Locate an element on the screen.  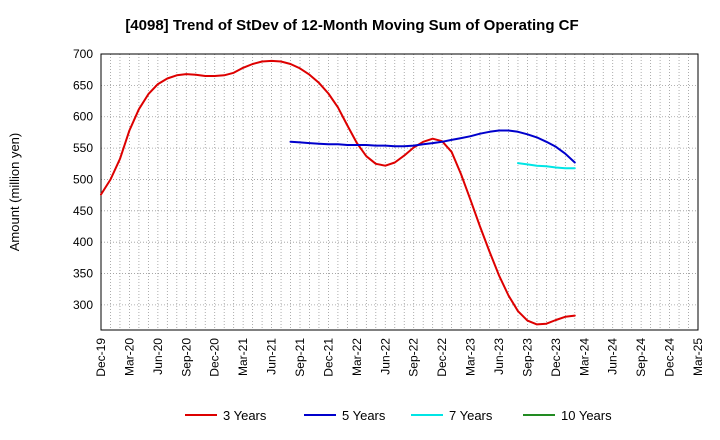
y-tick-label: 350 is located at coordinates (83, 274).